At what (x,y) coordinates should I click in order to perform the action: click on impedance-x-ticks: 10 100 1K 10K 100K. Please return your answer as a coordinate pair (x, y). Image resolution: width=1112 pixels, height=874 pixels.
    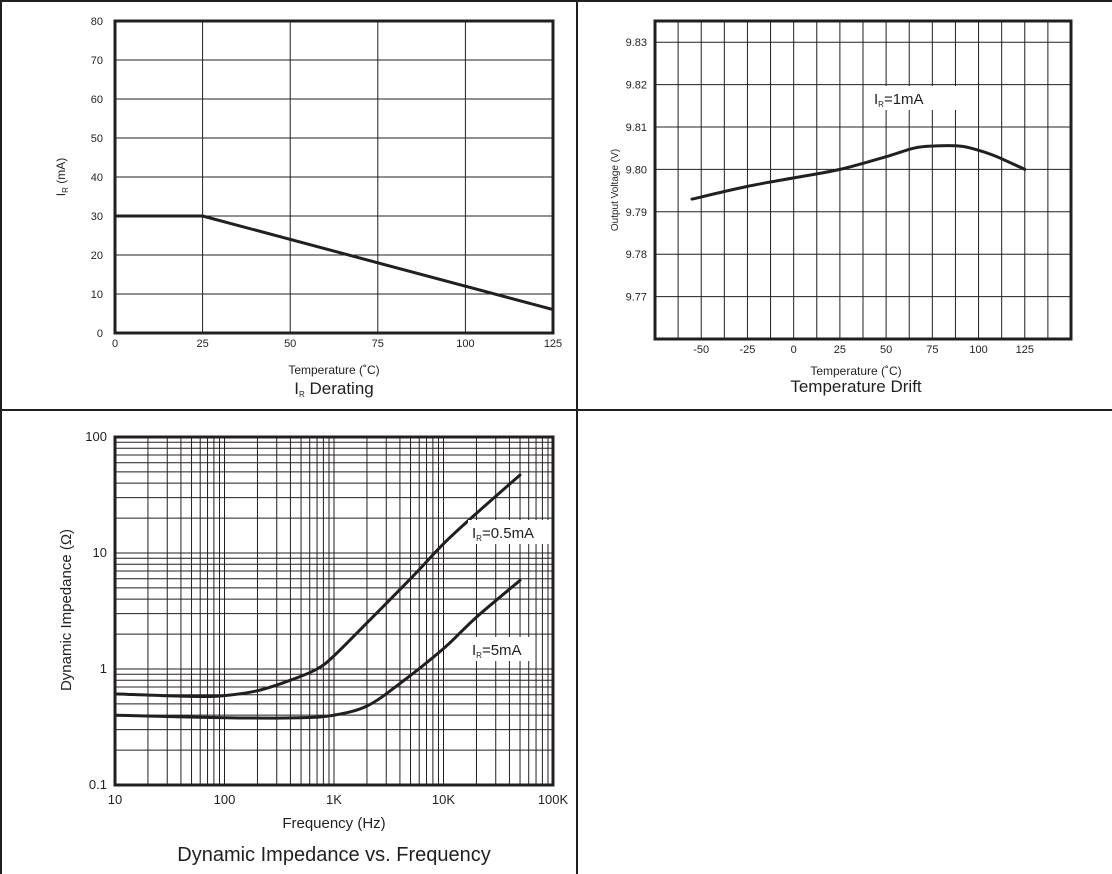
    Looking at the image, I should click on (338, 799).